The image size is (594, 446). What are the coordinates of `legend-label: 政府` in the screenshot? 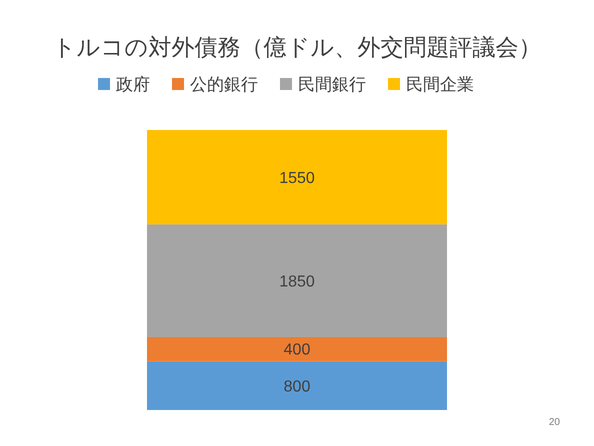 It's located at (133, 84).